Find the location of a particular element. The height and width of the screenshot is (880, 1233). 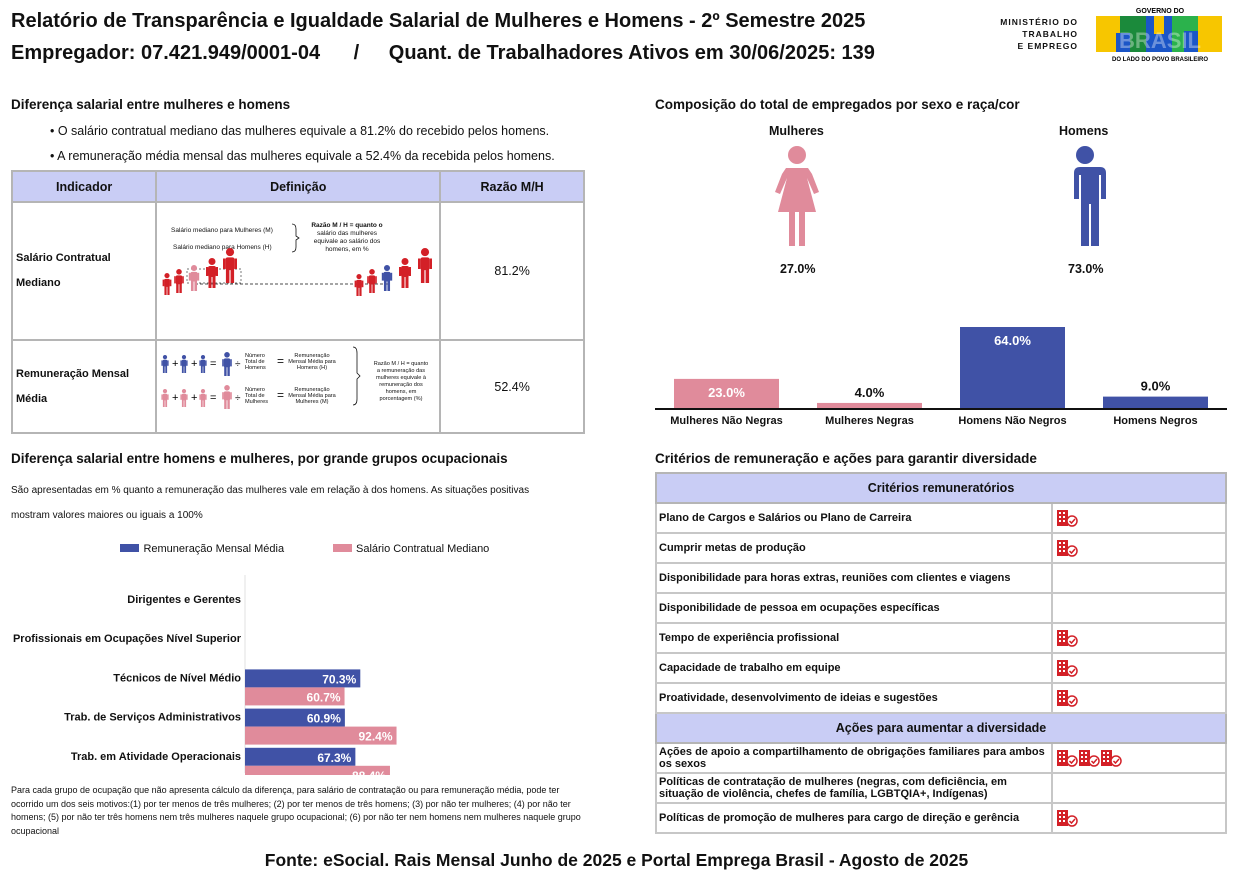

occupation-bar-label: 88.4% is located at coordinates (369, 772).